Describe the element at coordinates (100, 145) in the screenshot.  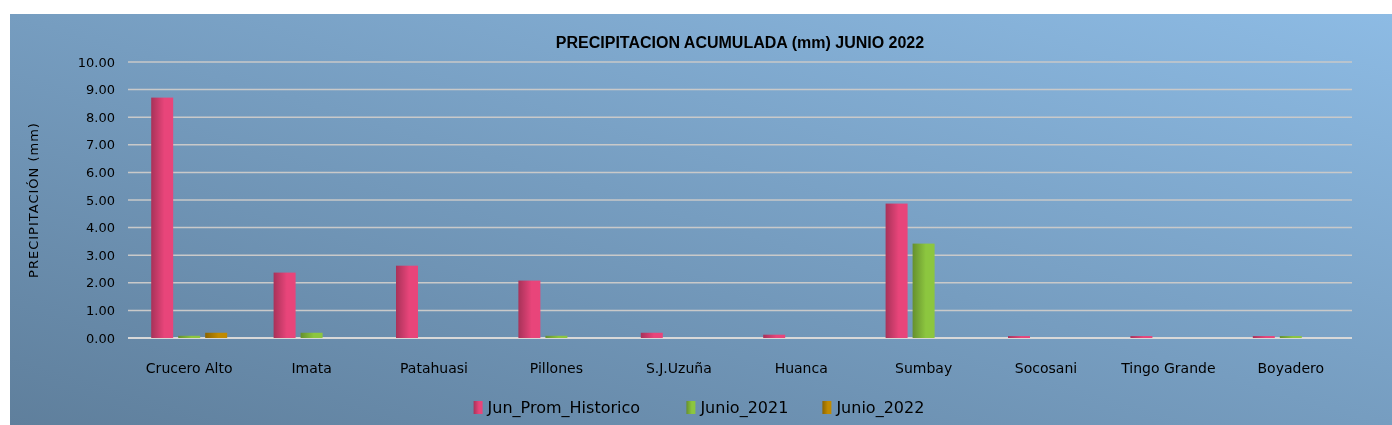
I see `y-tick-label: 7.00` at that location.